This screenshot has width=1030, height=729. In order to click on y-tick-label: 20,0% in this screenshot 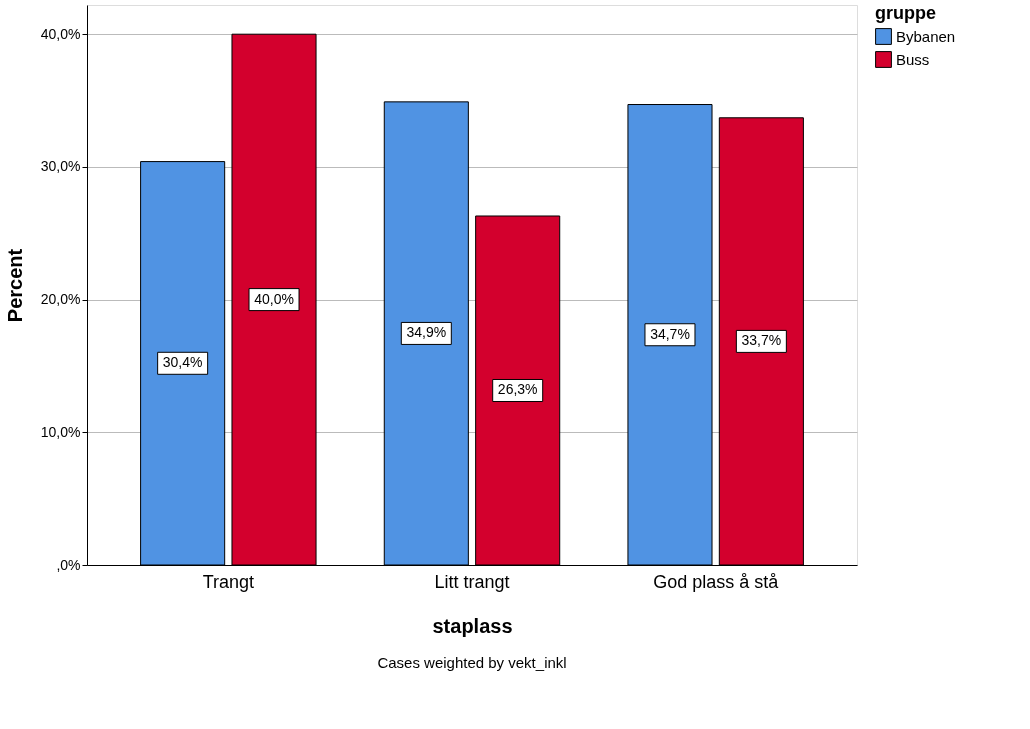, I will do `click(60, 299)`.